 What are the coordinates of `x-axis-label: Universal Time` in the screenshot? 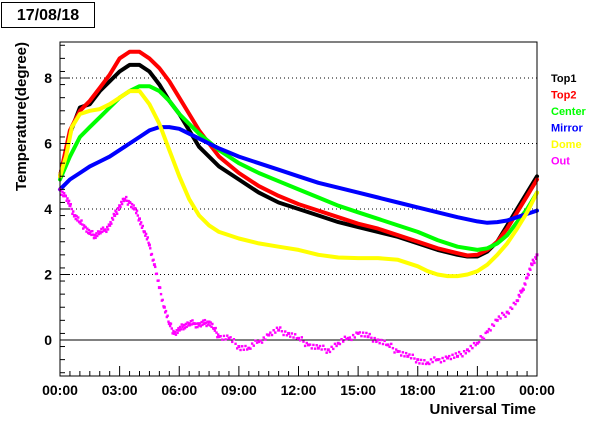 It's located at (483, 409).